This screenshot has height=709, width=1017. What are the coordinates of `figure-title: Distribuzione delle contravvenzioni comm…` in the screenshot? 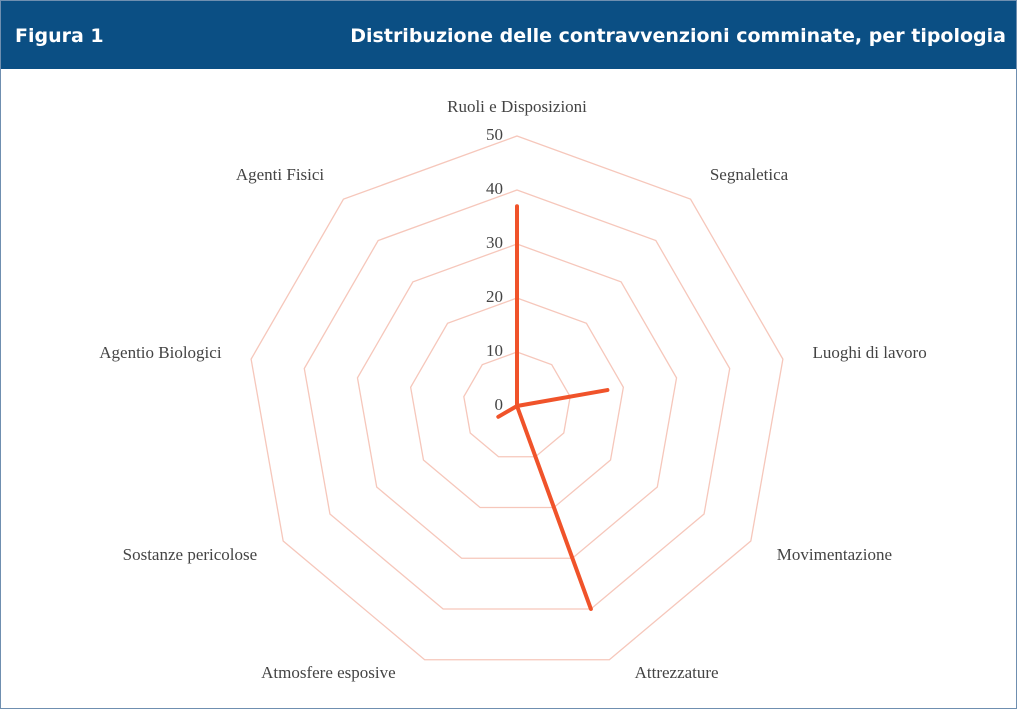 It's located at (678, 36).